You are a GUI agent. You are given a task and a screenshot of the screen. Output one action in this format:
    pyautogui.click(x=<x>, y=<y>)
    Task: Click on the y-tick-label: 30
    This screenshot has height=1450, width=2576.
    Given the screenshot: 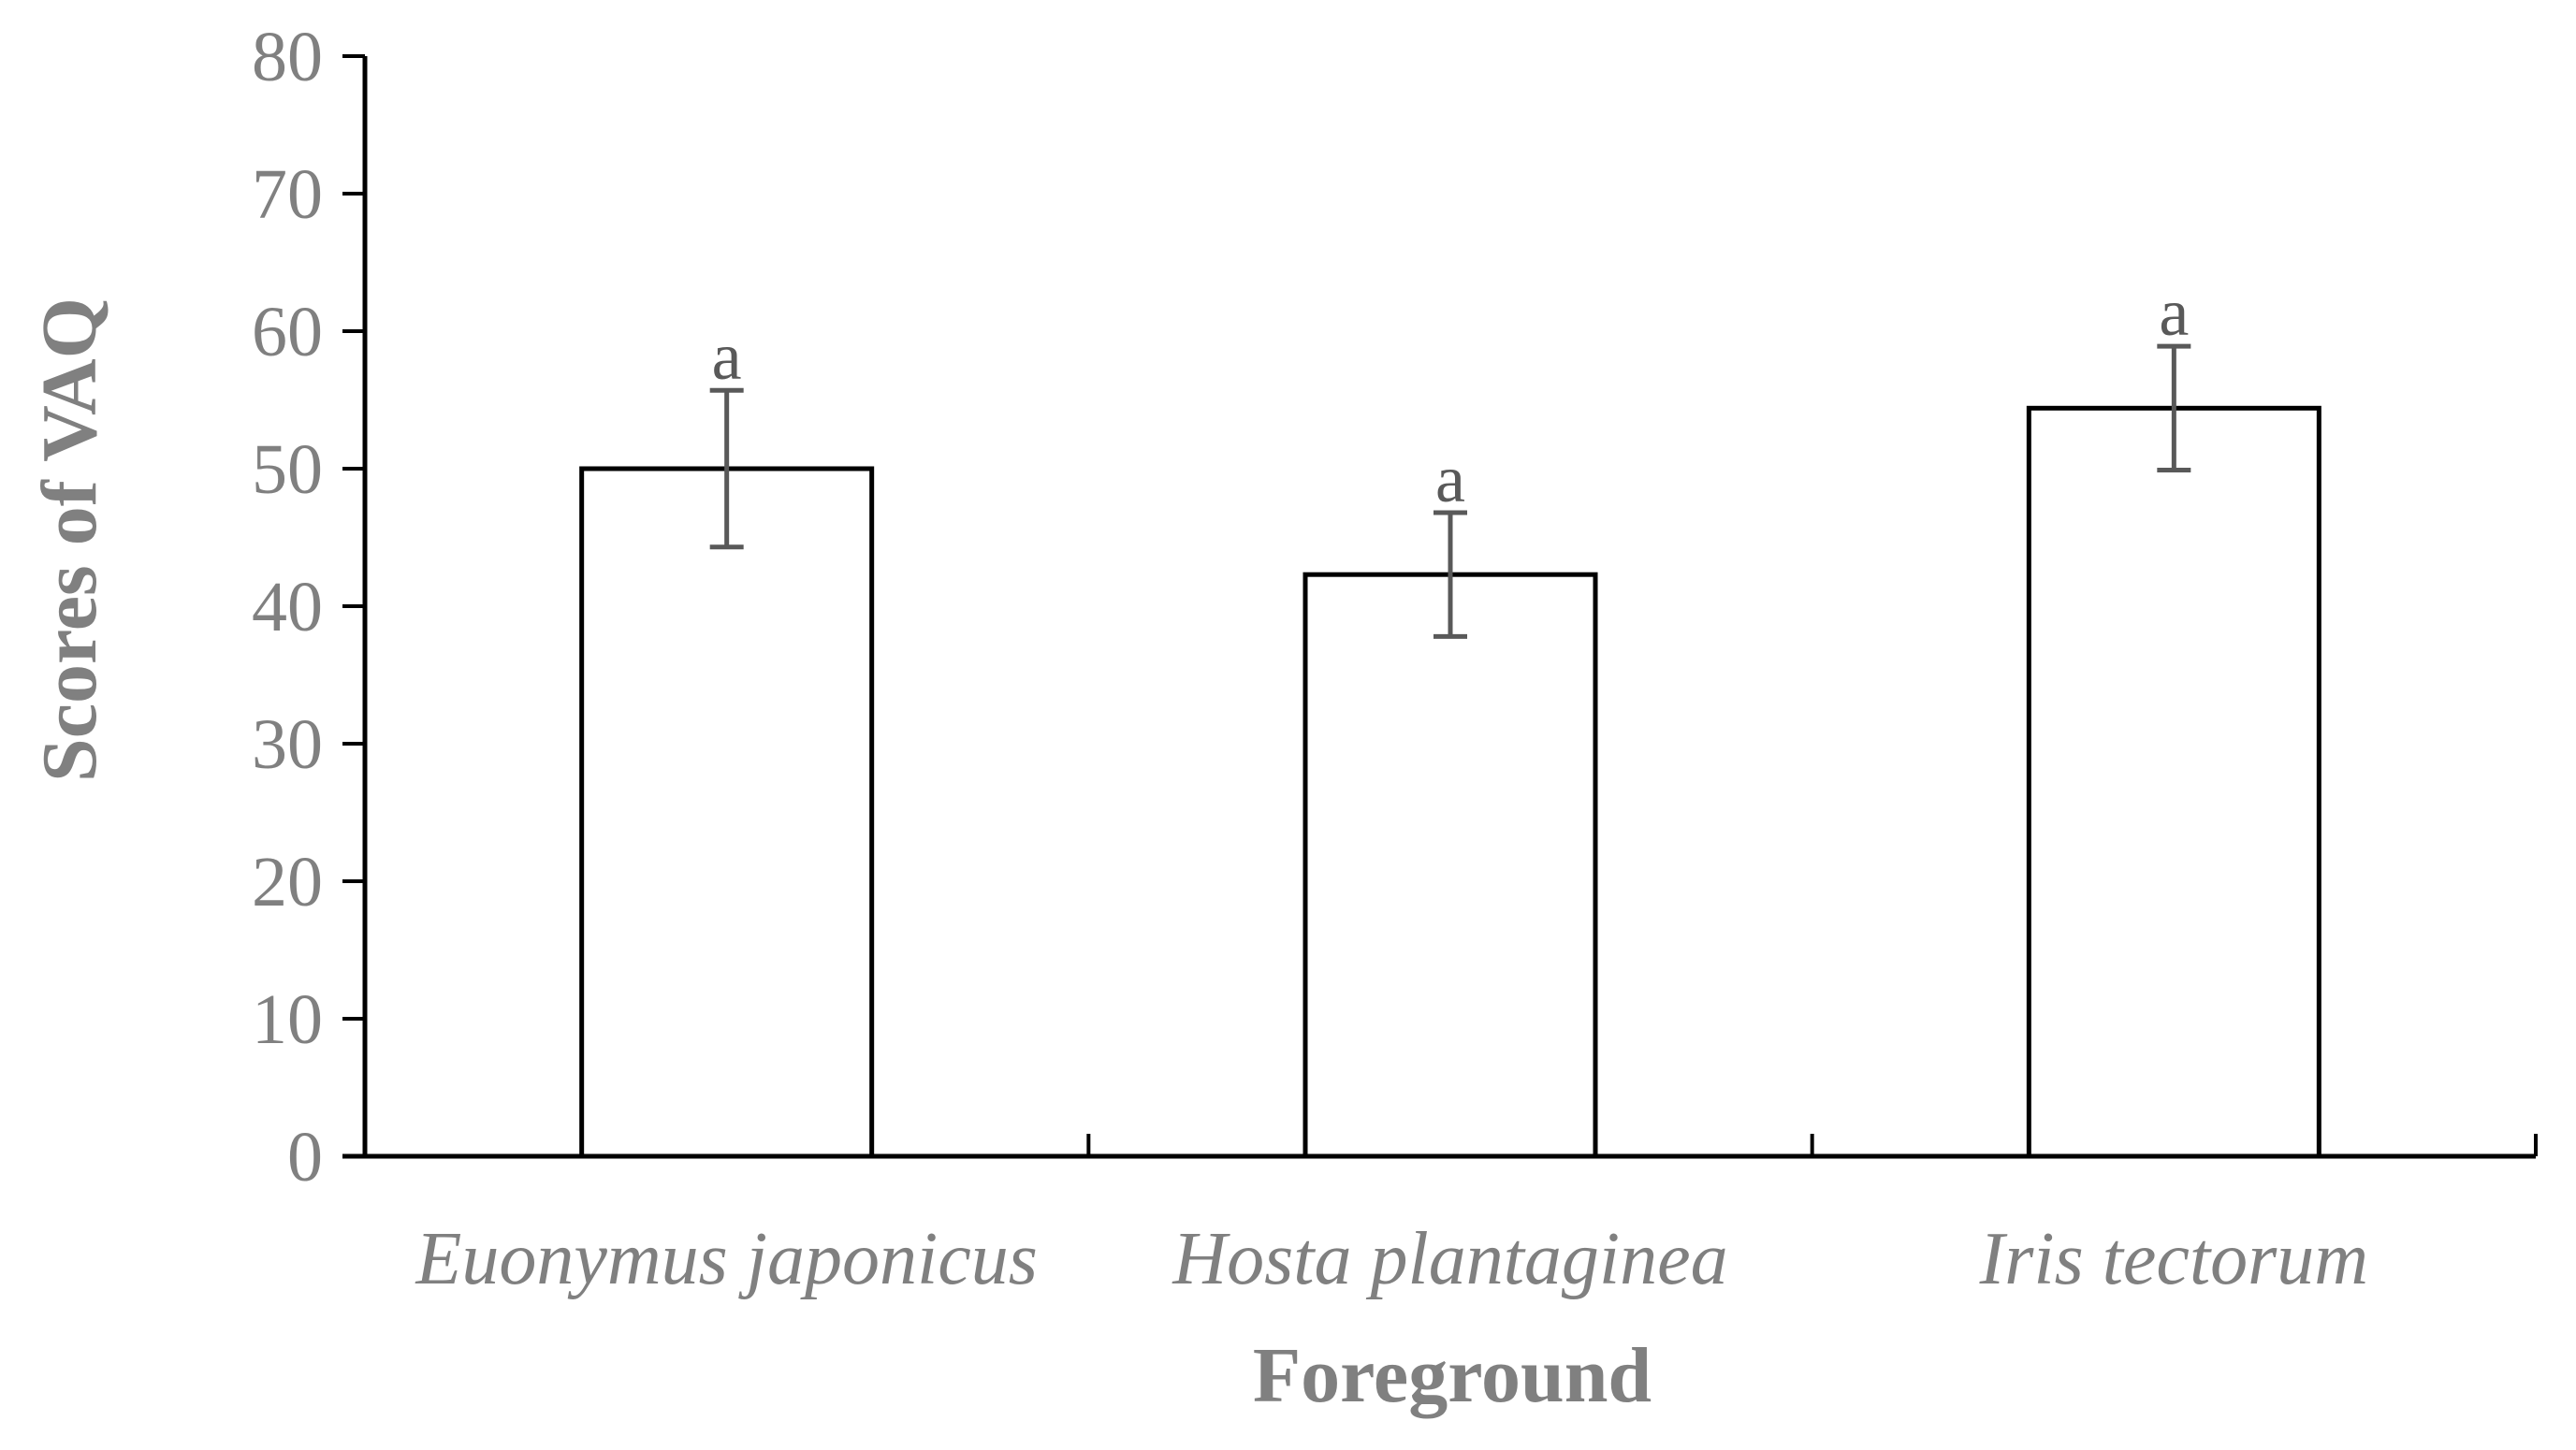 What is the action you would take?
    pyautogui.click(x=287, y=744)
    